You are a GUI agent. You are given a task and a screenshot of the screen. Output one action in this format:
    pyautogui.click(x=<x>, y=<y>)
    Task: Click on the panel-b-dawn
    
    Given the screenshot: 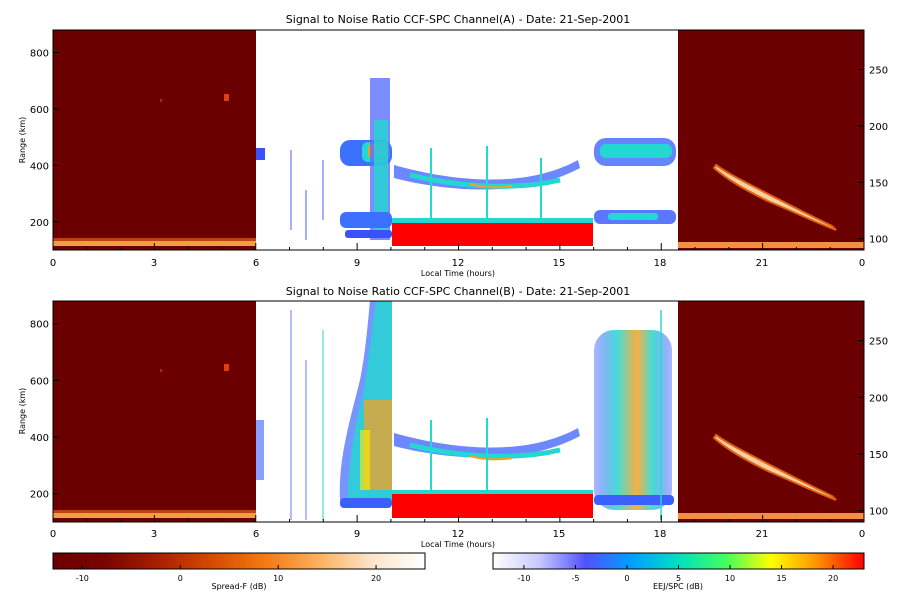 What is the action you would take?
    pyautogui.click(x=324, y=410)
    